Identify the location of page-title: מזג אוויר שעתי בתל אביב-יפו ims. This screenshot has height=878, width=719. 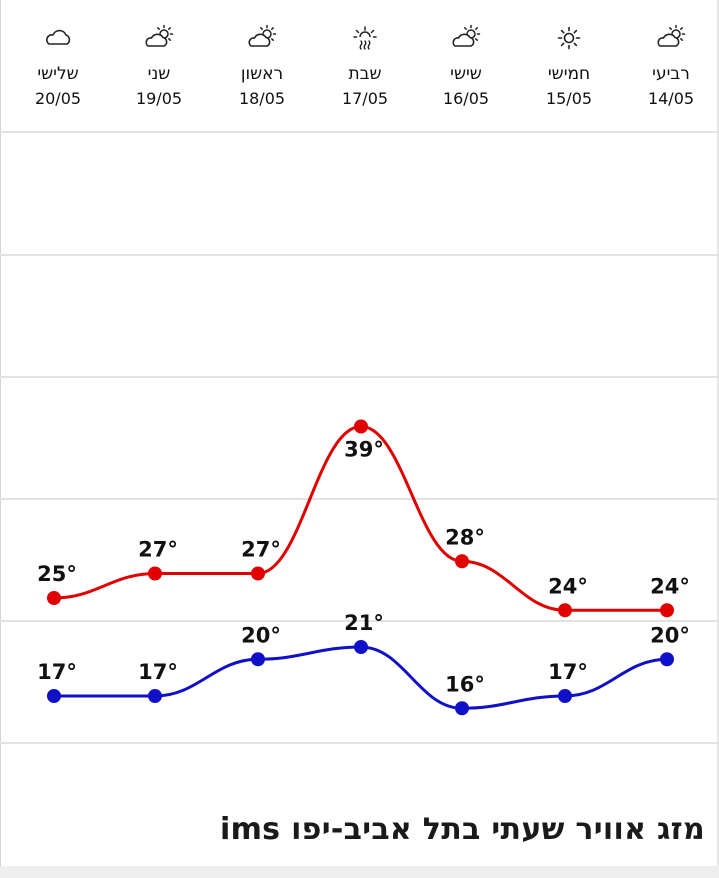
(462, 829).